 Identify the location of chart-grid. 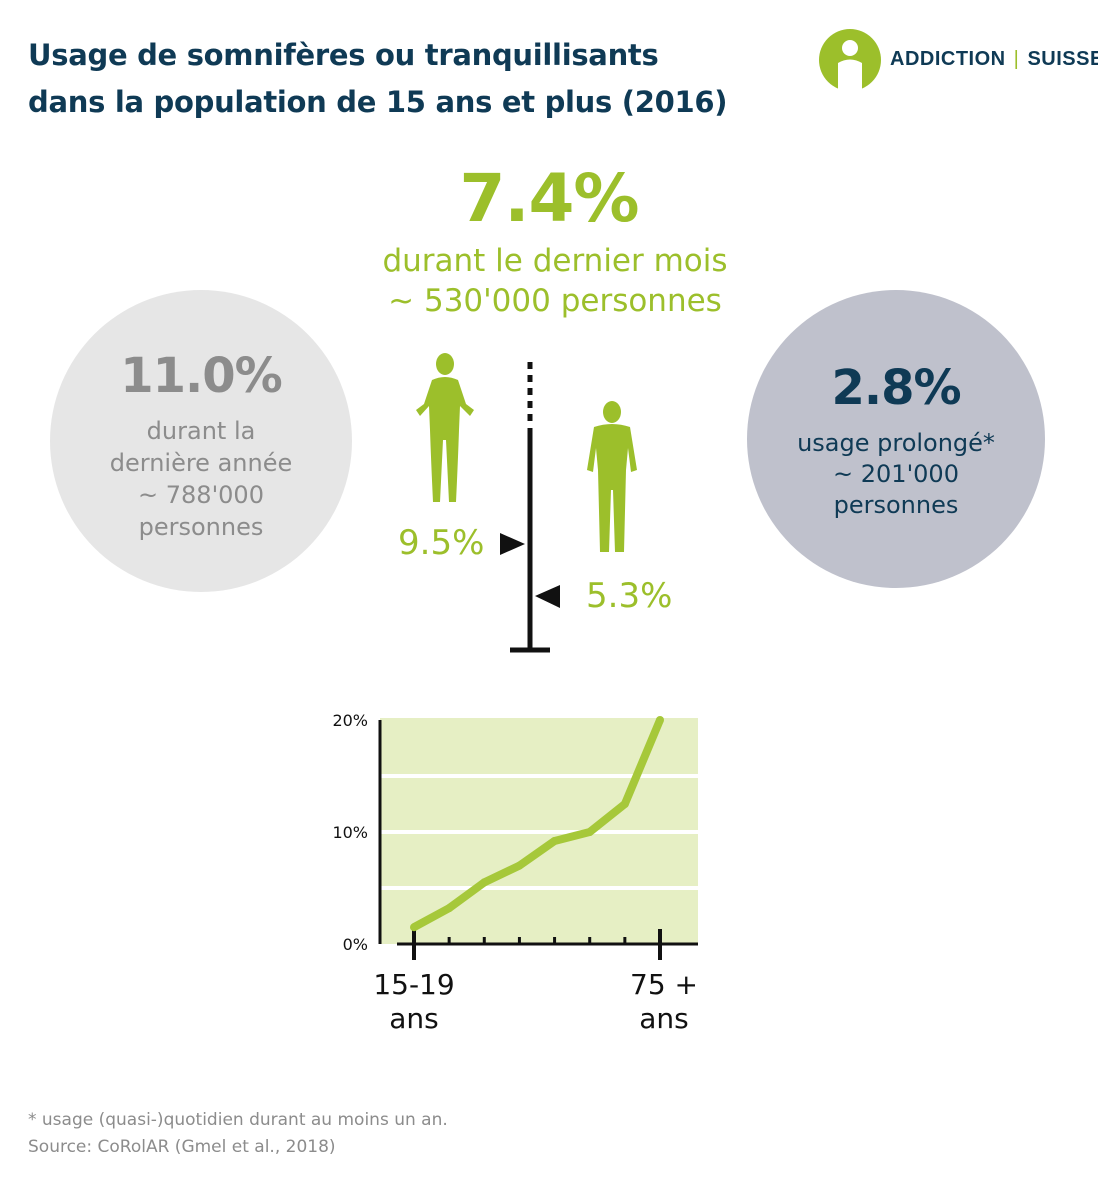
(539, 832).